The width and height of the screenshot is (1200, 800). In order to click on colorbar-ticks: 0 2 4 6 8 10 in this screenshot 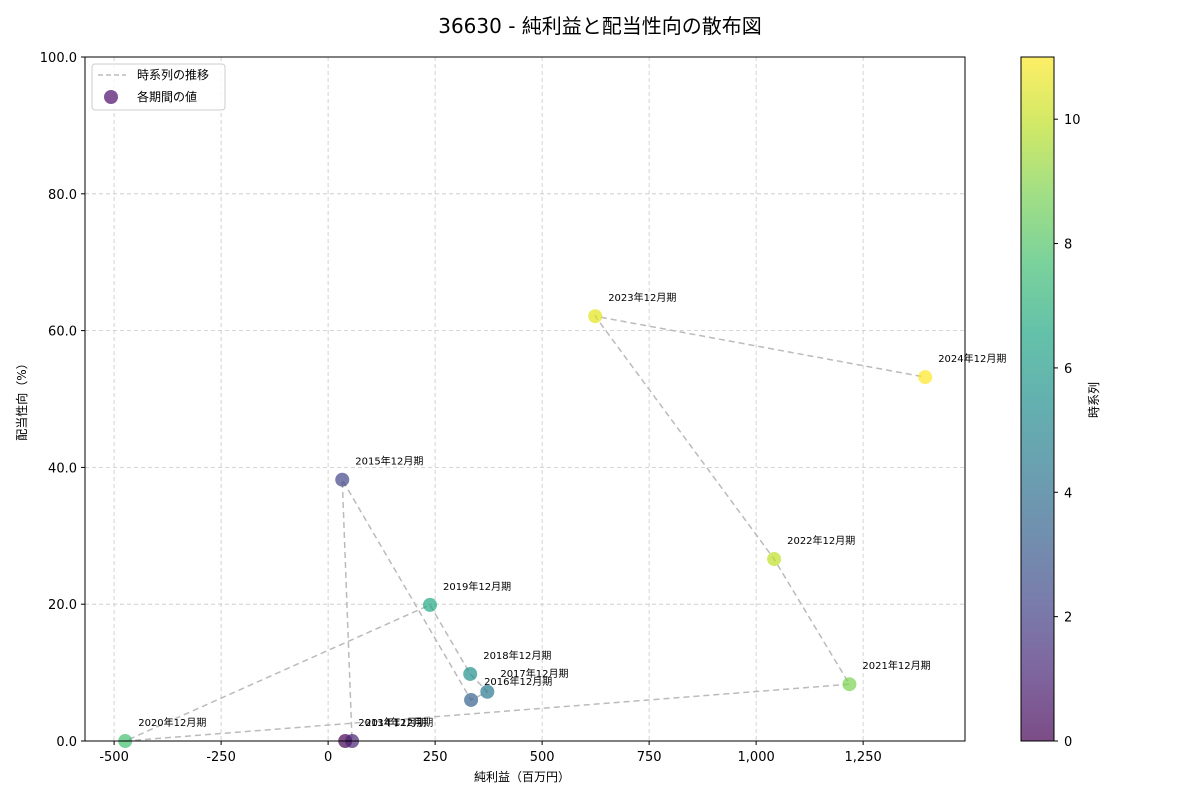, I will do `click(1067, 431)`.